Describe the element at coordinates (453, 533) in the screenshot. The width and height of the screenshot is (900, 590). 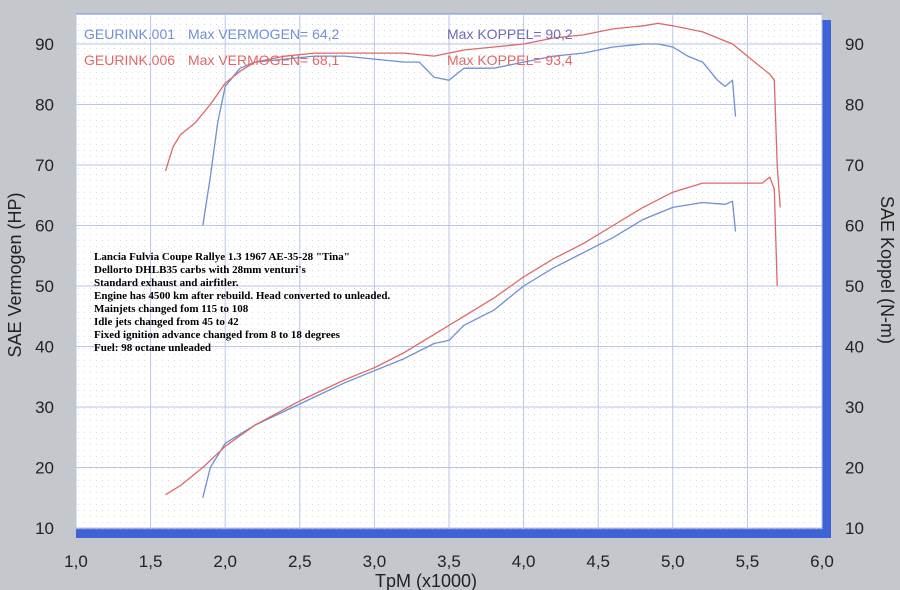
I see `frame-shadow-bottom` at that location.